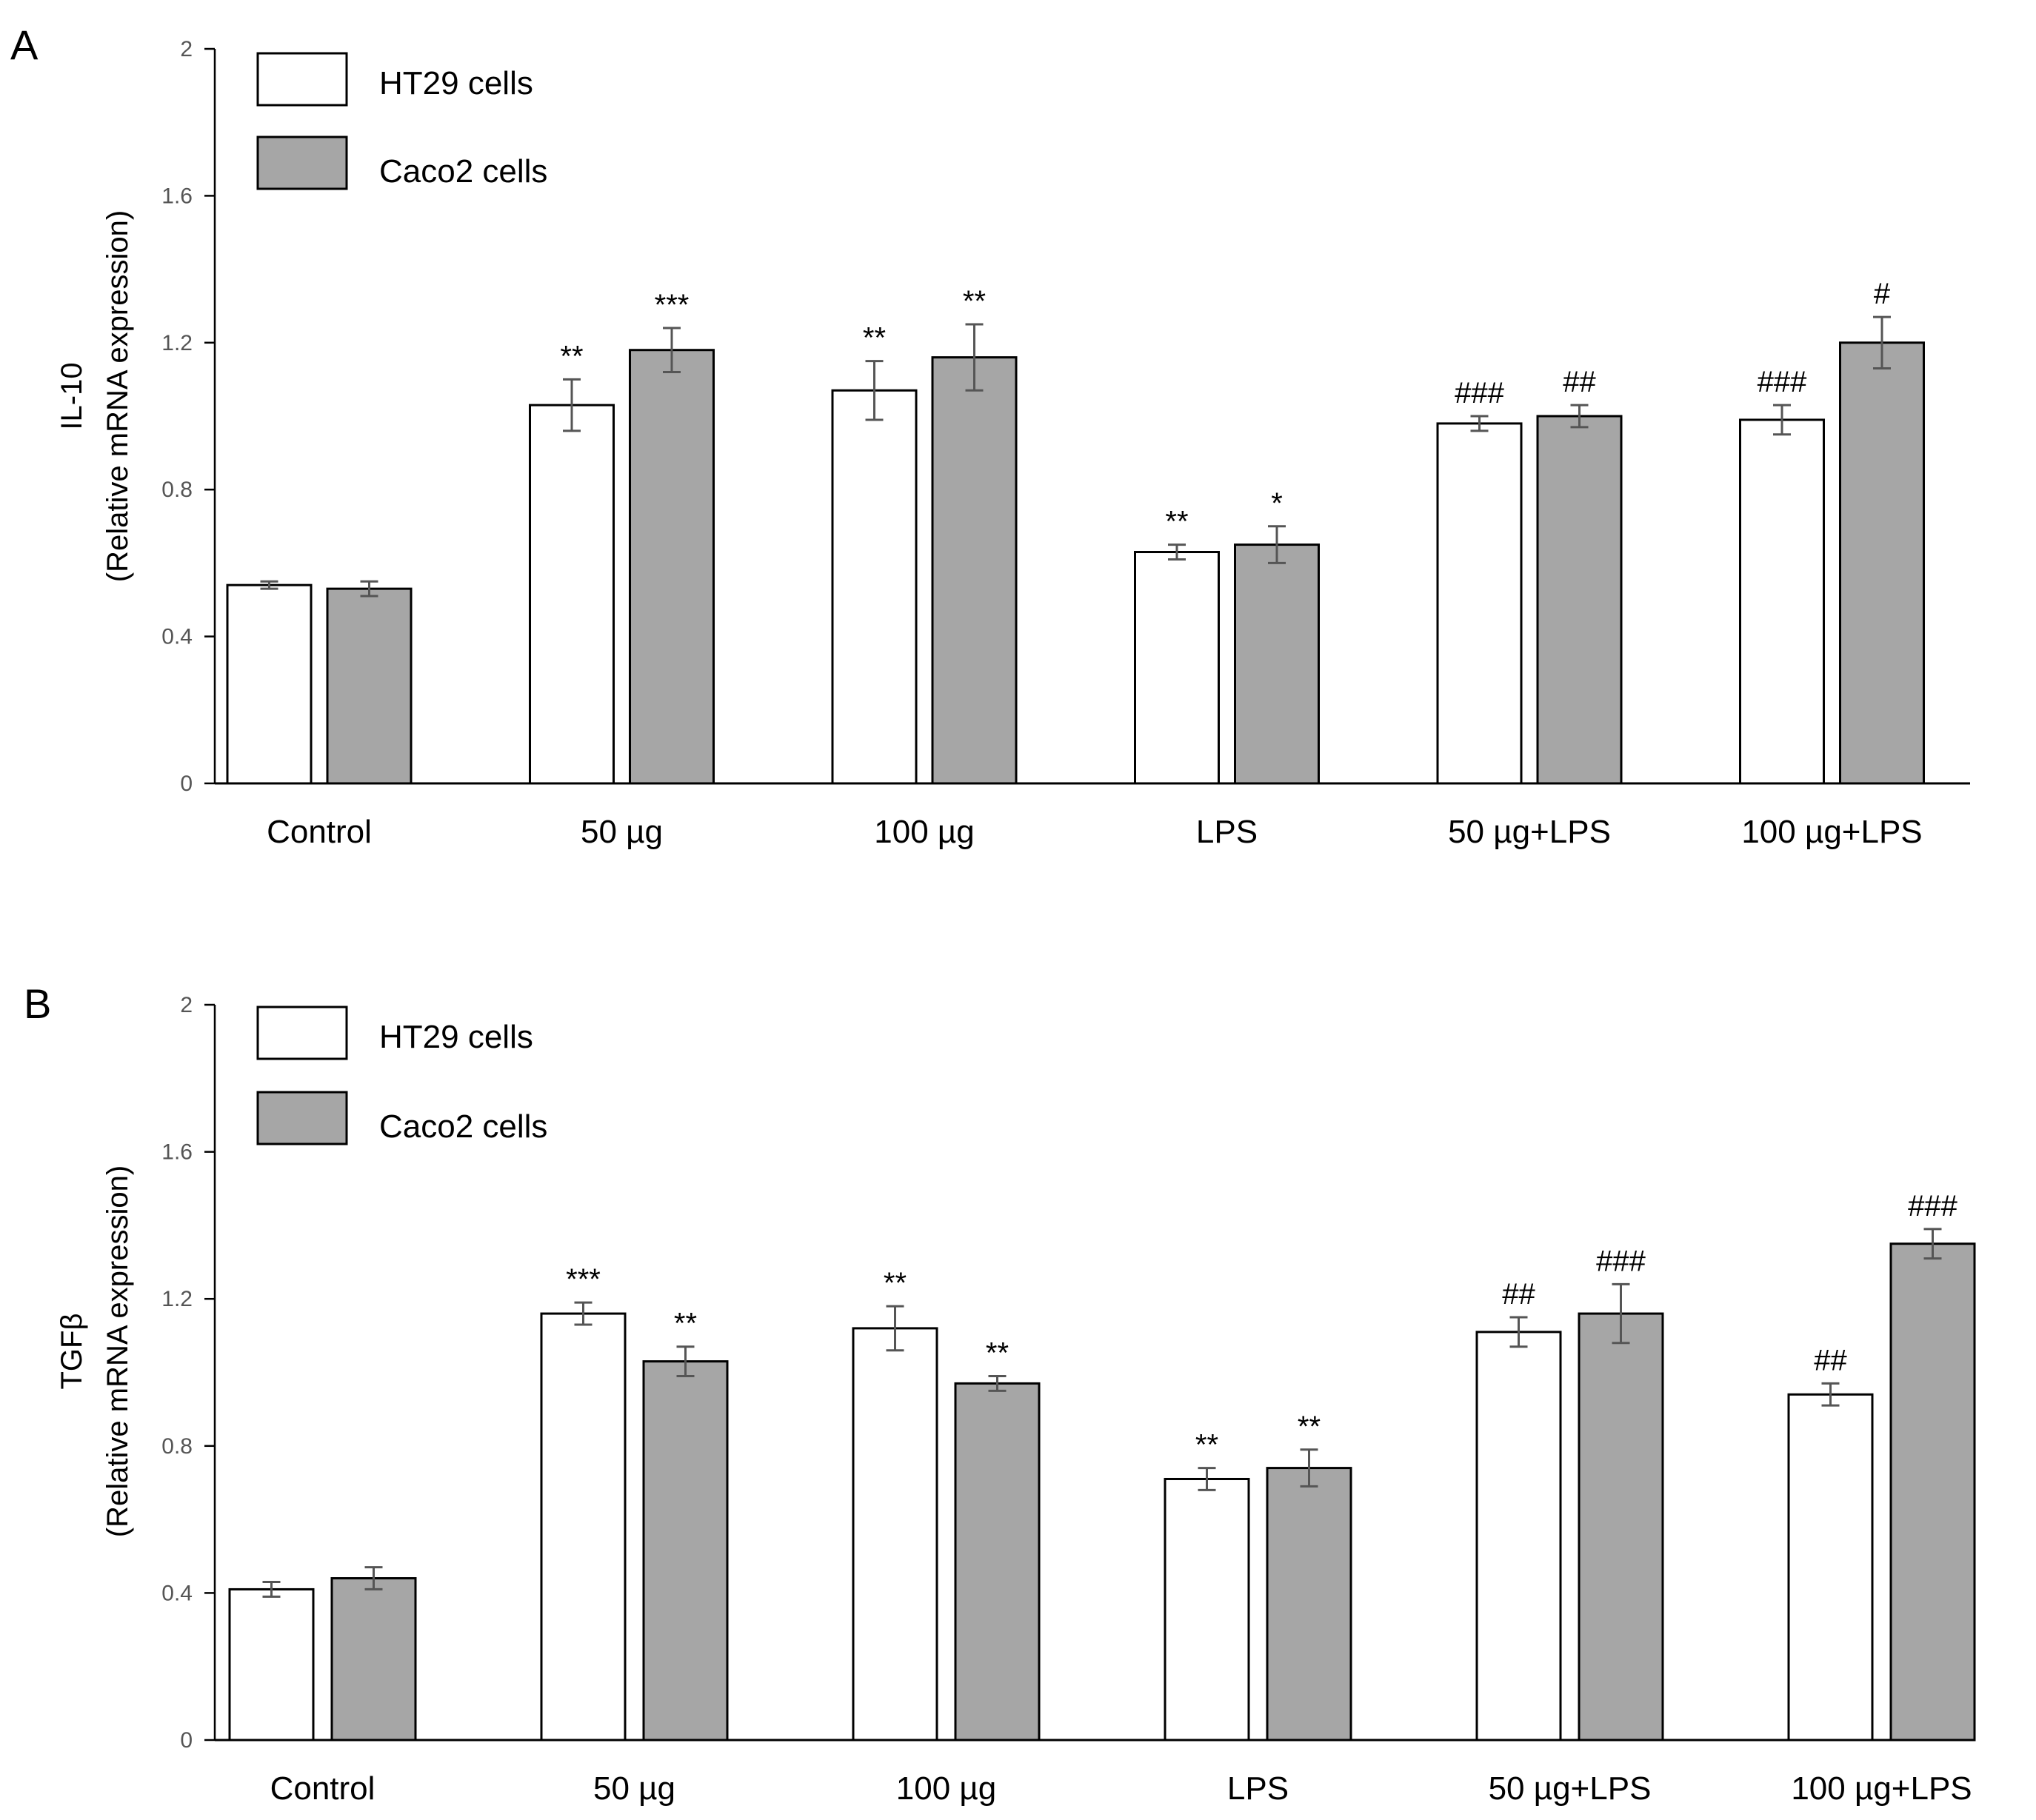  I want to click on y-axis-label-line1: IL-10, so click(72, 396).